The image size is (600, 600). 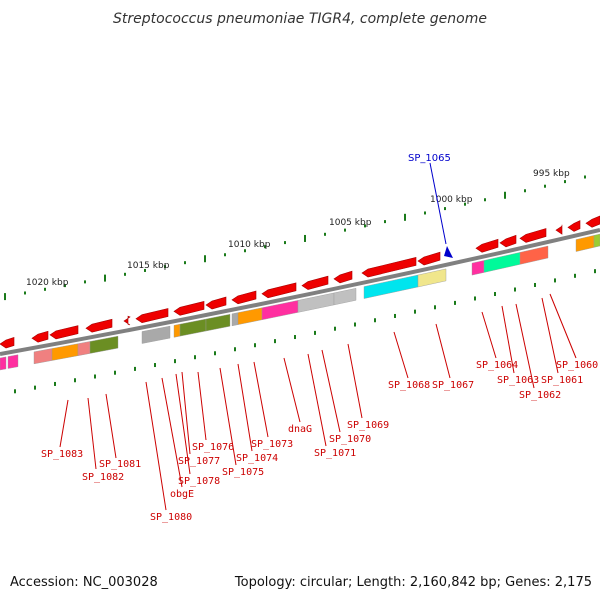 What do you see at coordinates (120, 464) in the screenshot?
I see `gene-label-sp1081: SP_1081` at bounding box center [120, 464].